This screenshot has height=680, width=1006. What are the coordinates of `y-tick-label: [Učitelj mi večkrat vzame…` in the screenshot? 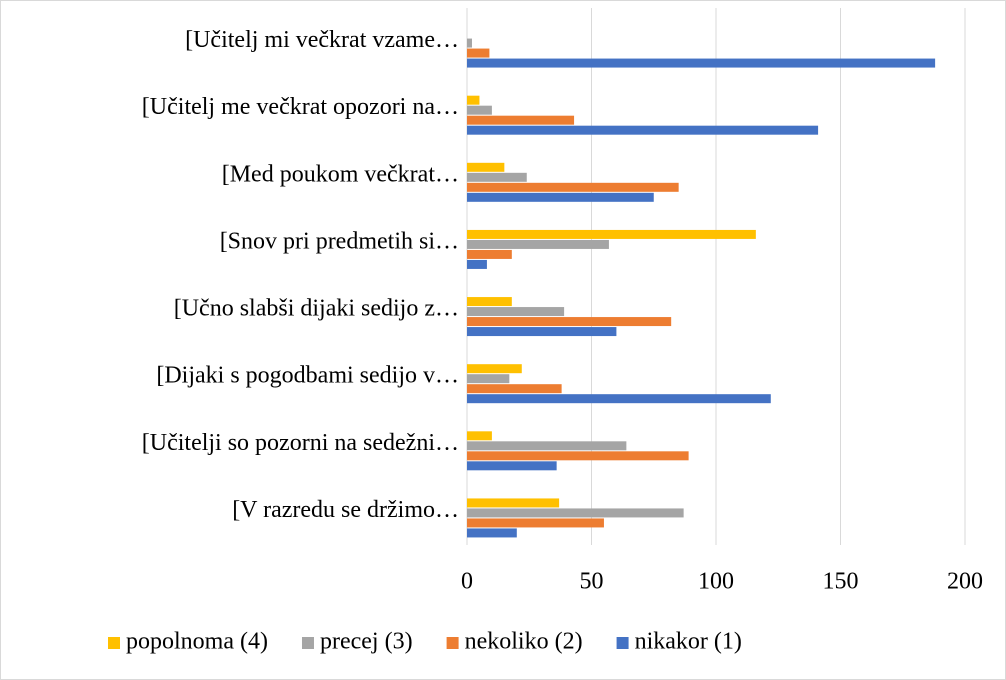 It's located at (322, 40).